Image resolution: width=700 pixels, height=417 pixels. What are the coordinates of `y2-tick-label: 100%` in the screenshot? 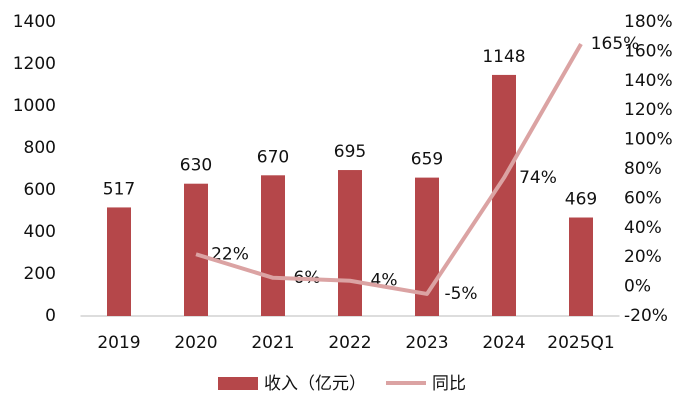 It's located at (648, 140).